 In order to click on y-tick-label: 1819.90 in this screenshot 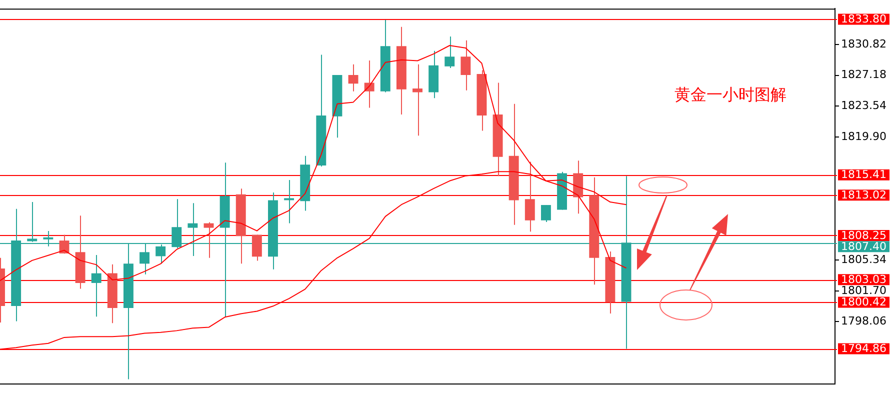, I will do `click(863, 136)`.